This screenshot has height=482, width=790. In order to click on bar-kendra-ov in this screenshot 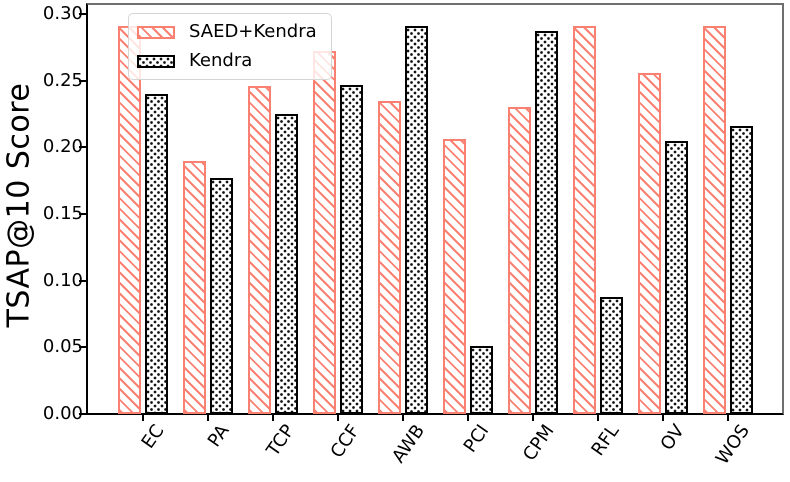, I will do `click(676, 277)`.